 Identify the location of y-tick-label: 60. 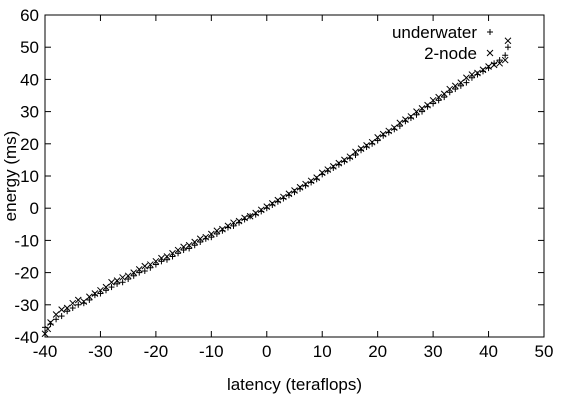
(29, 15).